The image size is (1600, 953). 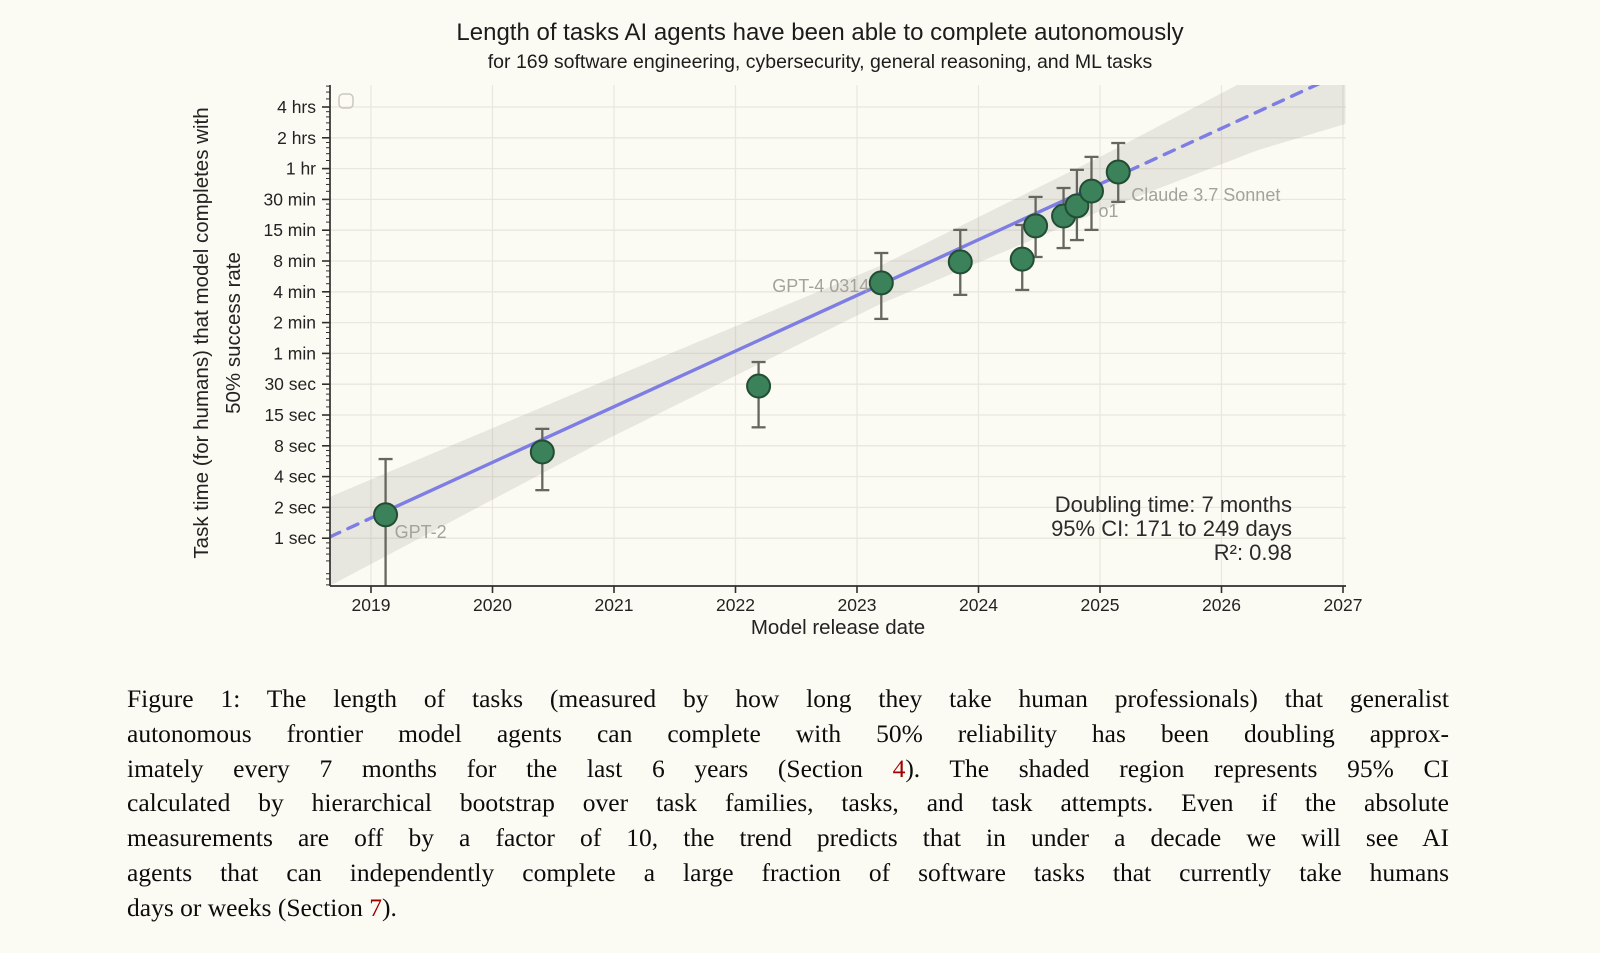 I want to click on x-axis-title: Model release date, so click(x=838, y=627).